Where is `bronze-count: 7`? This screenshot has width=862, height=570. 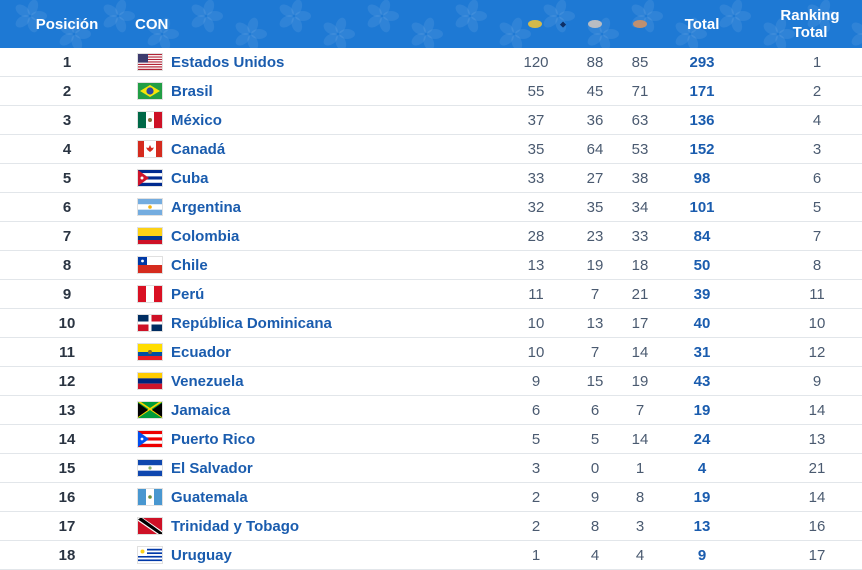 bronze-count: 7 is located at coordinates (640, 410).